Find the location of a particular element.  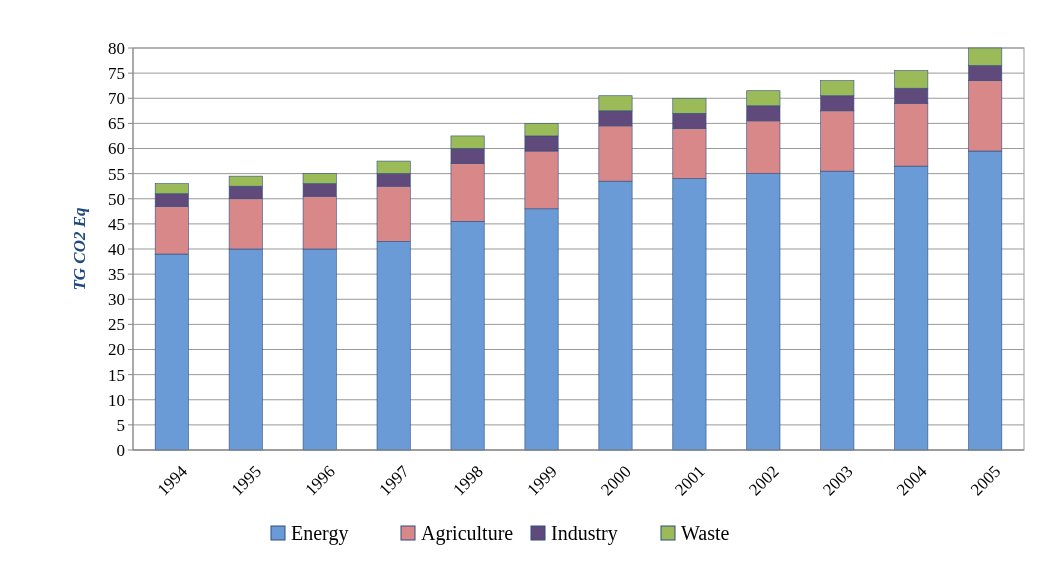

y-tick-label: 55 is located at coordinates (116, 174).